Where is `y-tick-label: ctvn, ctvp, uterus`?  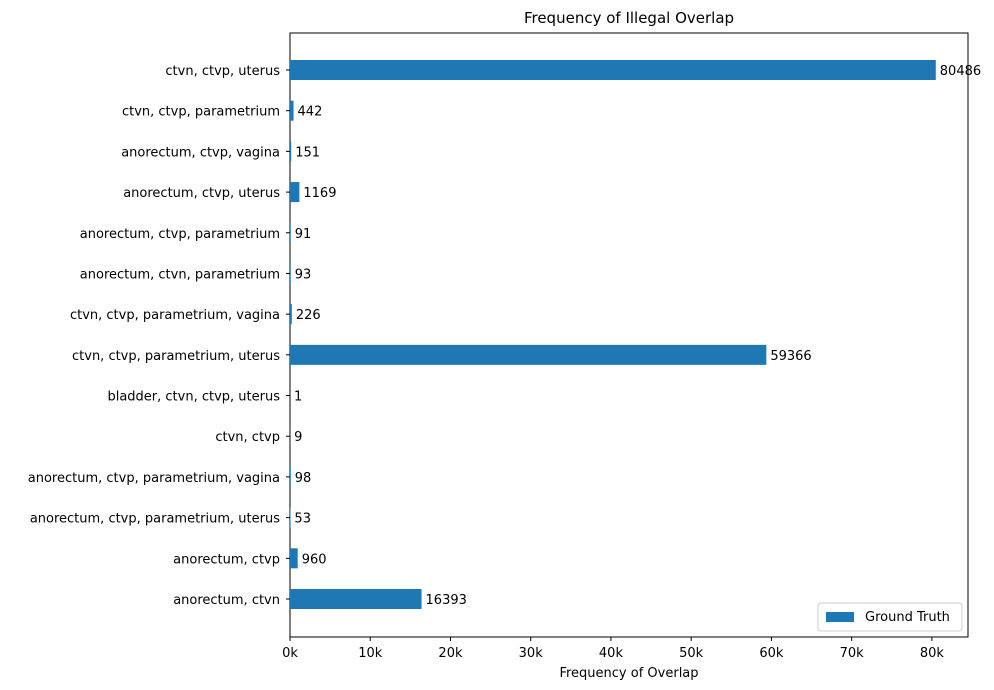 y-tick-label: ctvn, ctvp, uterus is located at coordinates (222, 71).